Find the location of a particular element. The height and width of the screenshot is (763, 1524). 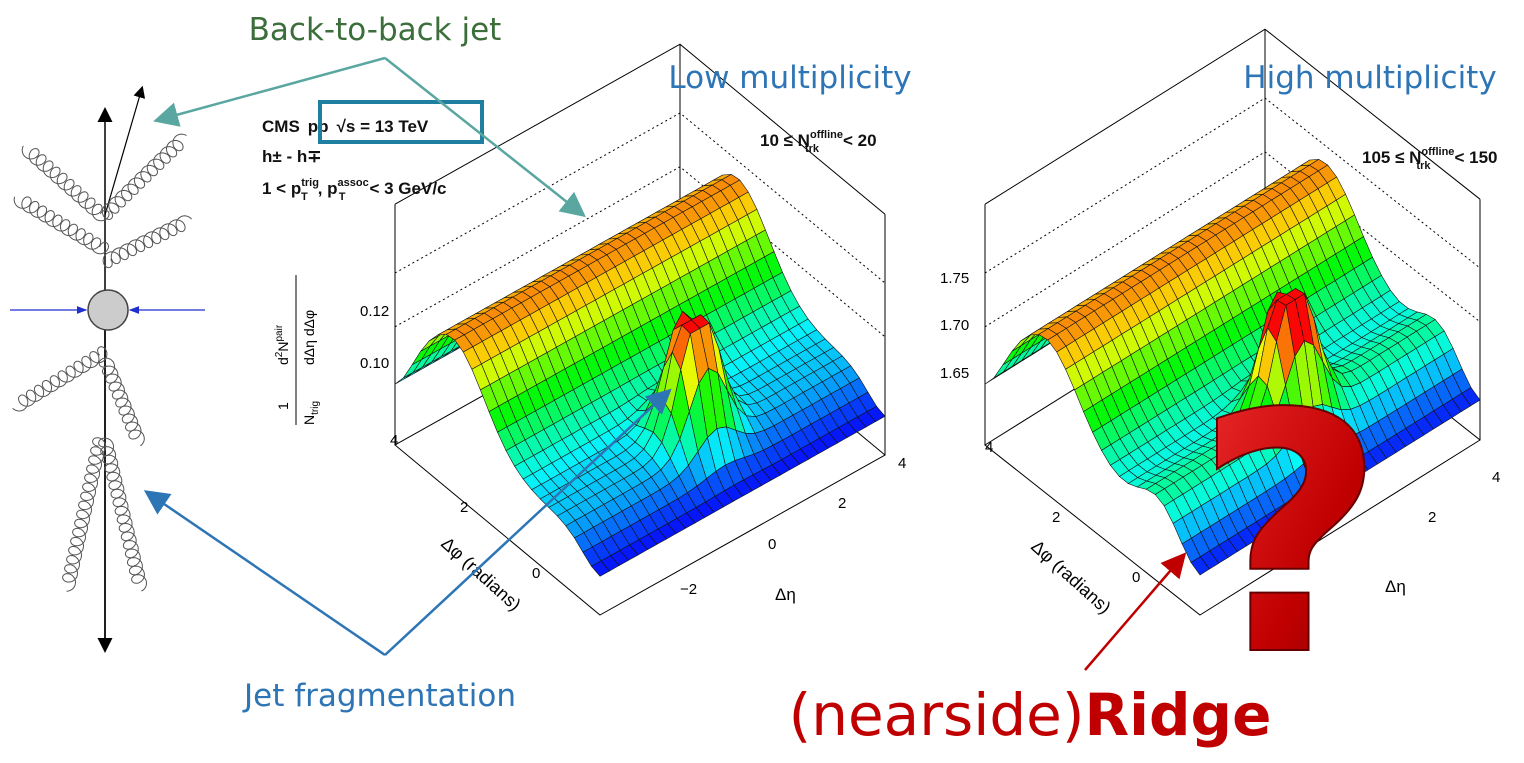

ridge-prefix: (nearside) is located at coordinates (937, 715).